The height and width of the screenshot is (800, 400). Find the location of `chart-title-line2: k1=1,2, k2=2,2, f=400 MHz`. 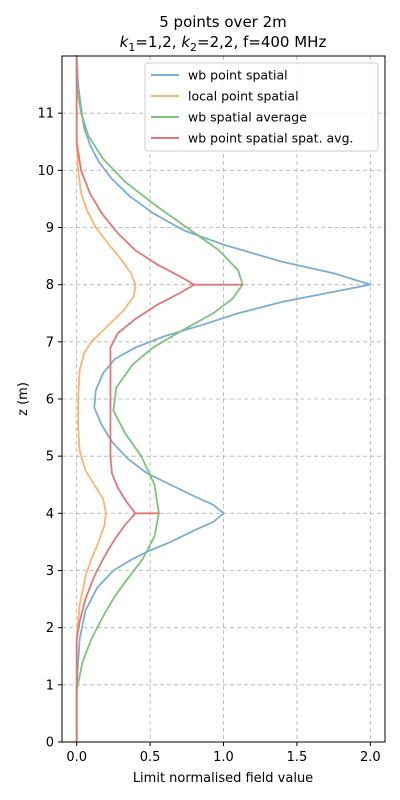

chart-title-line2: k1=1,2, k2=2,2, f=400 MHz is located at coordinates (223, 43).